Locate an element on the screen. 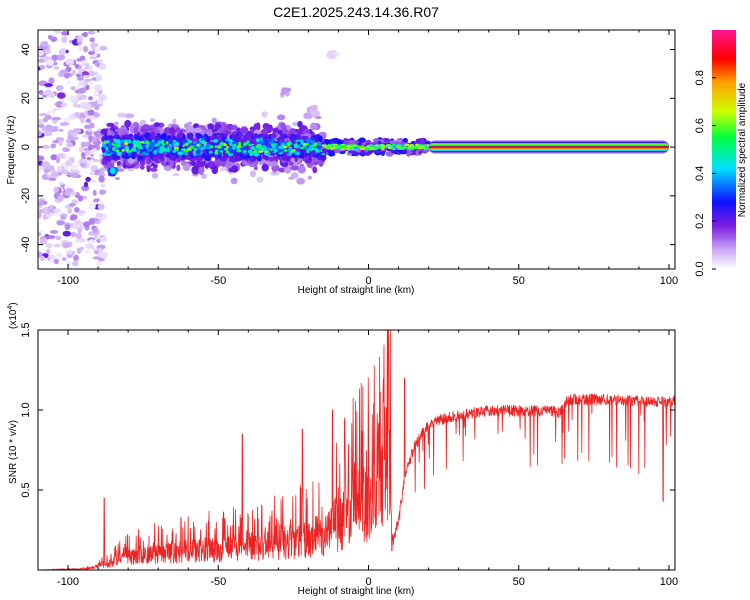 Image resolution: width=750 pixels, height=600 pixels. spectrogram-band-core is located at coordinates (548, 147).